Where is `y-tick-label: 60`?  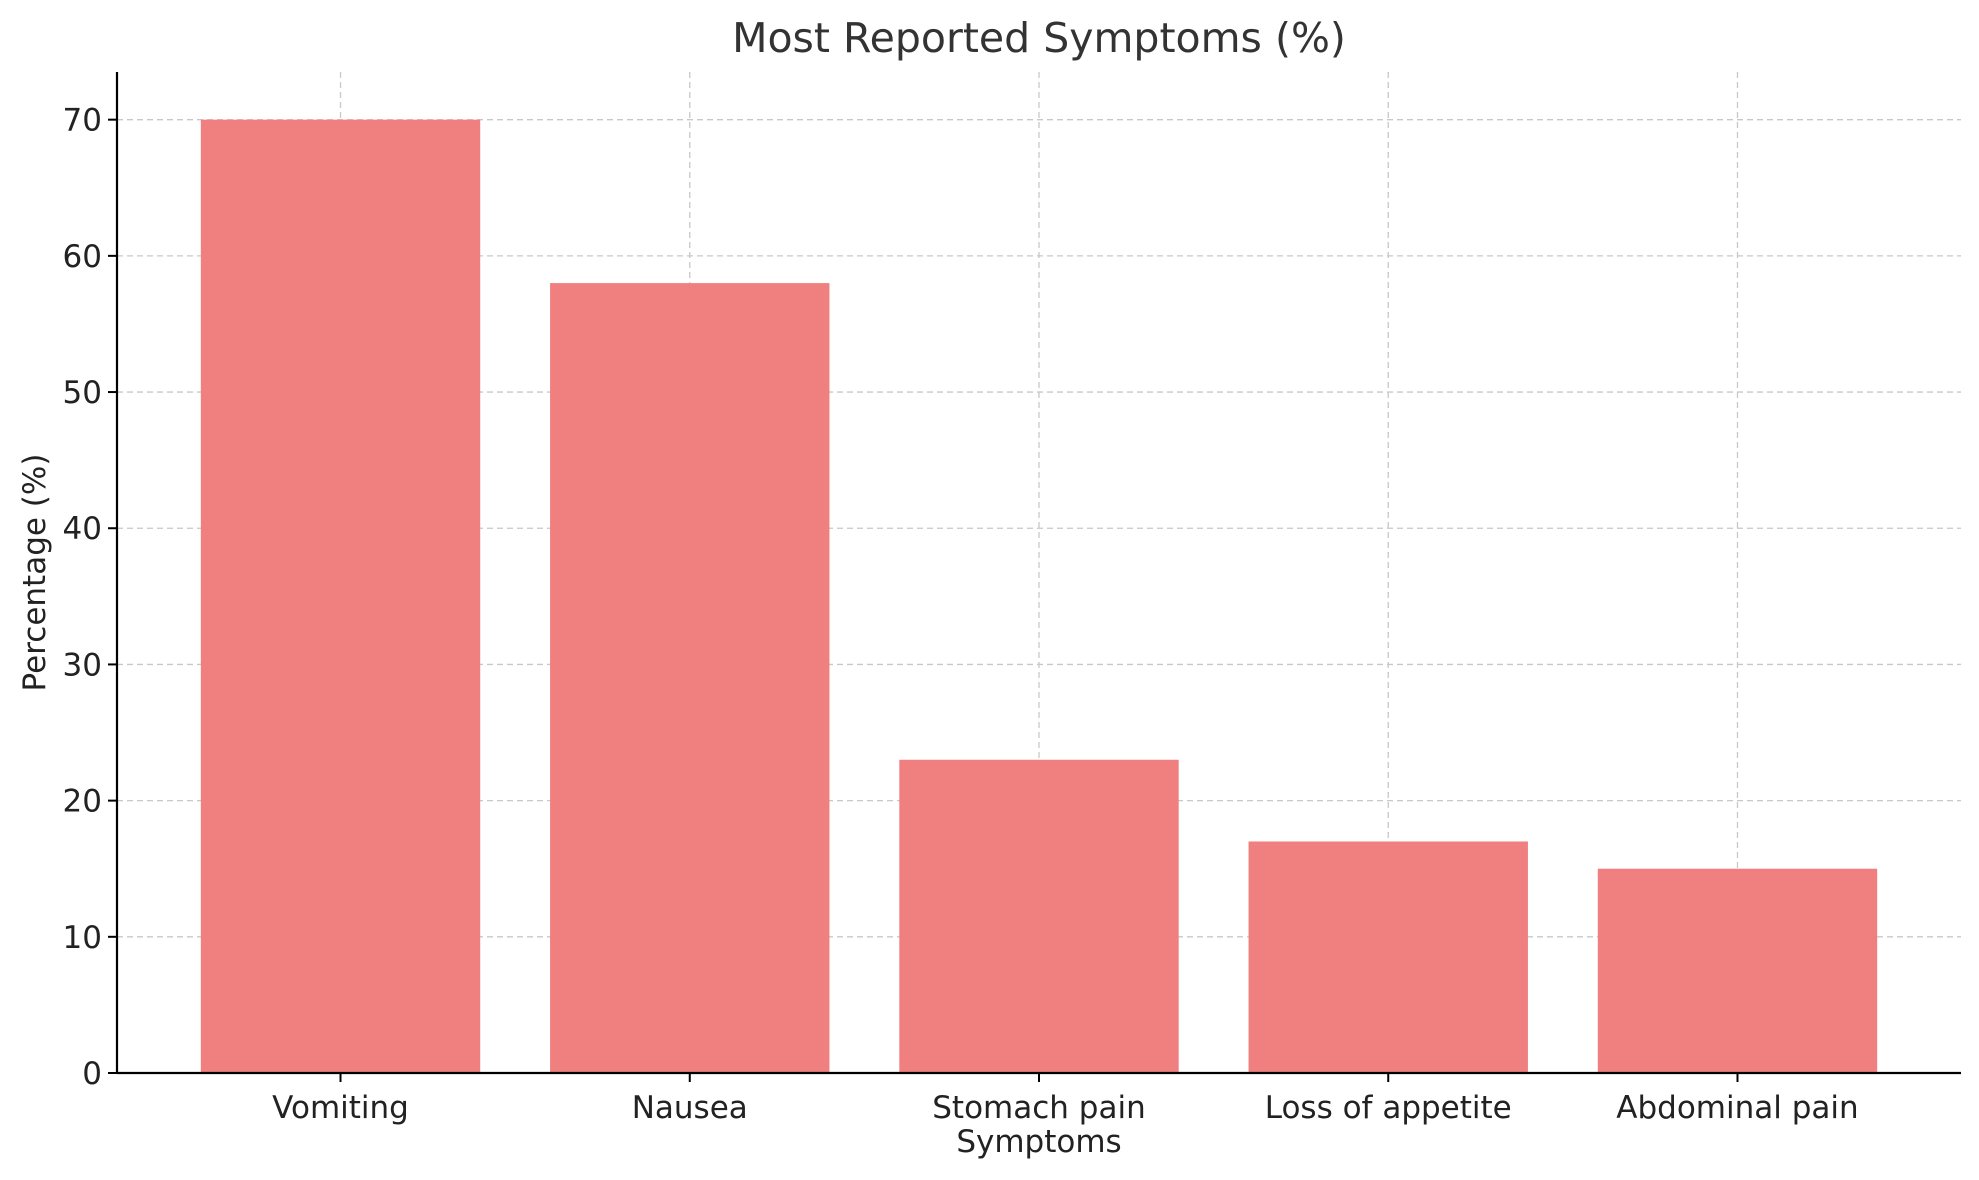 y-tick-label: 60 is located at coordinates (82, 257).